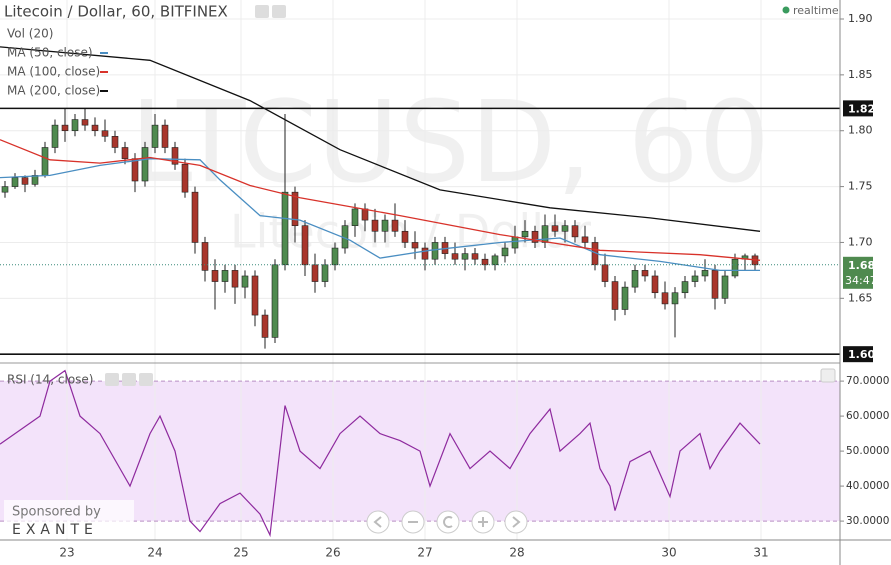 This screenshot has height=565, width=891. I want to click on line-label-box, so click(858, 108).